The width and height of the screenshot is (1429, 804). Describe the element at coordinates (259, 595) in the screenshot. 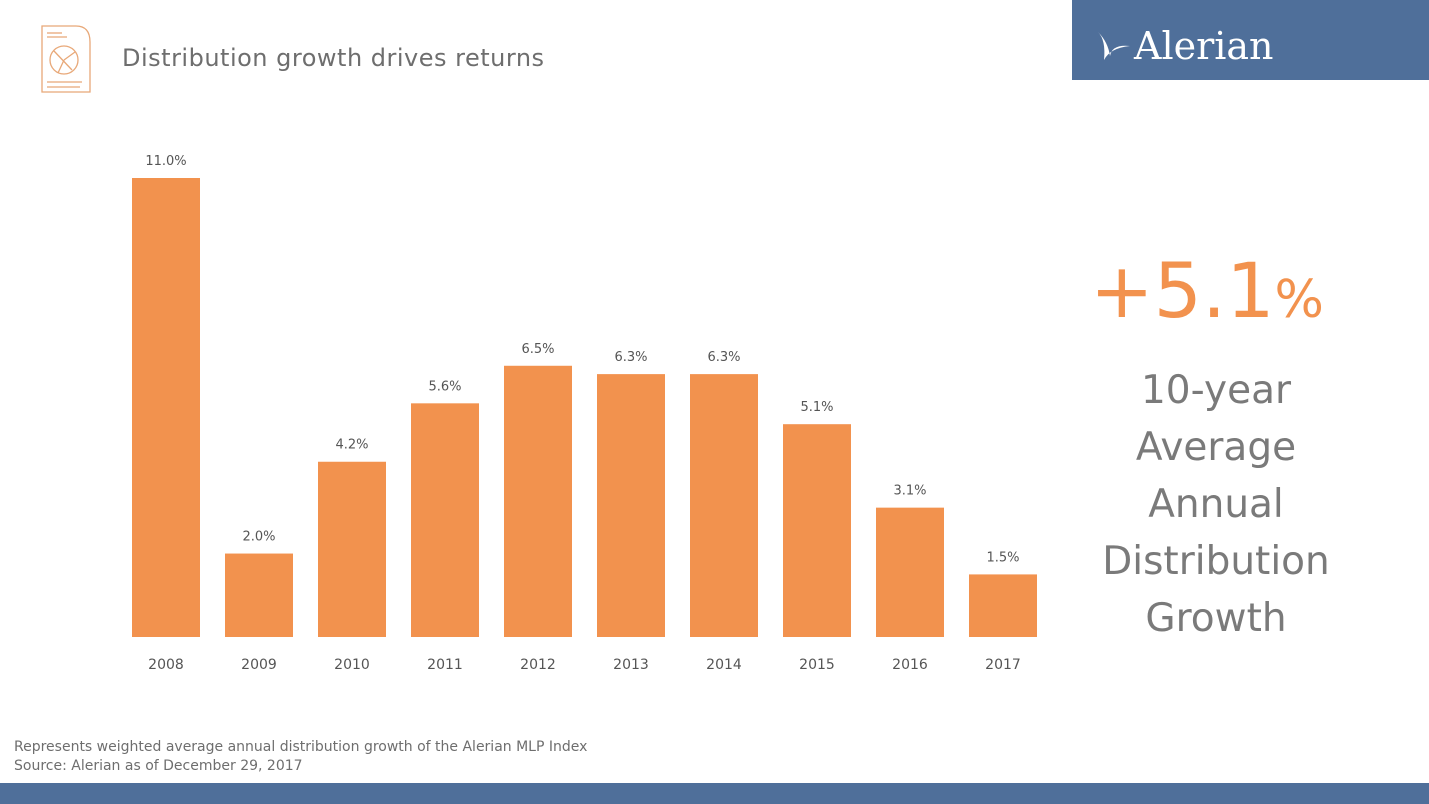

I see `bar-2009` at that location.